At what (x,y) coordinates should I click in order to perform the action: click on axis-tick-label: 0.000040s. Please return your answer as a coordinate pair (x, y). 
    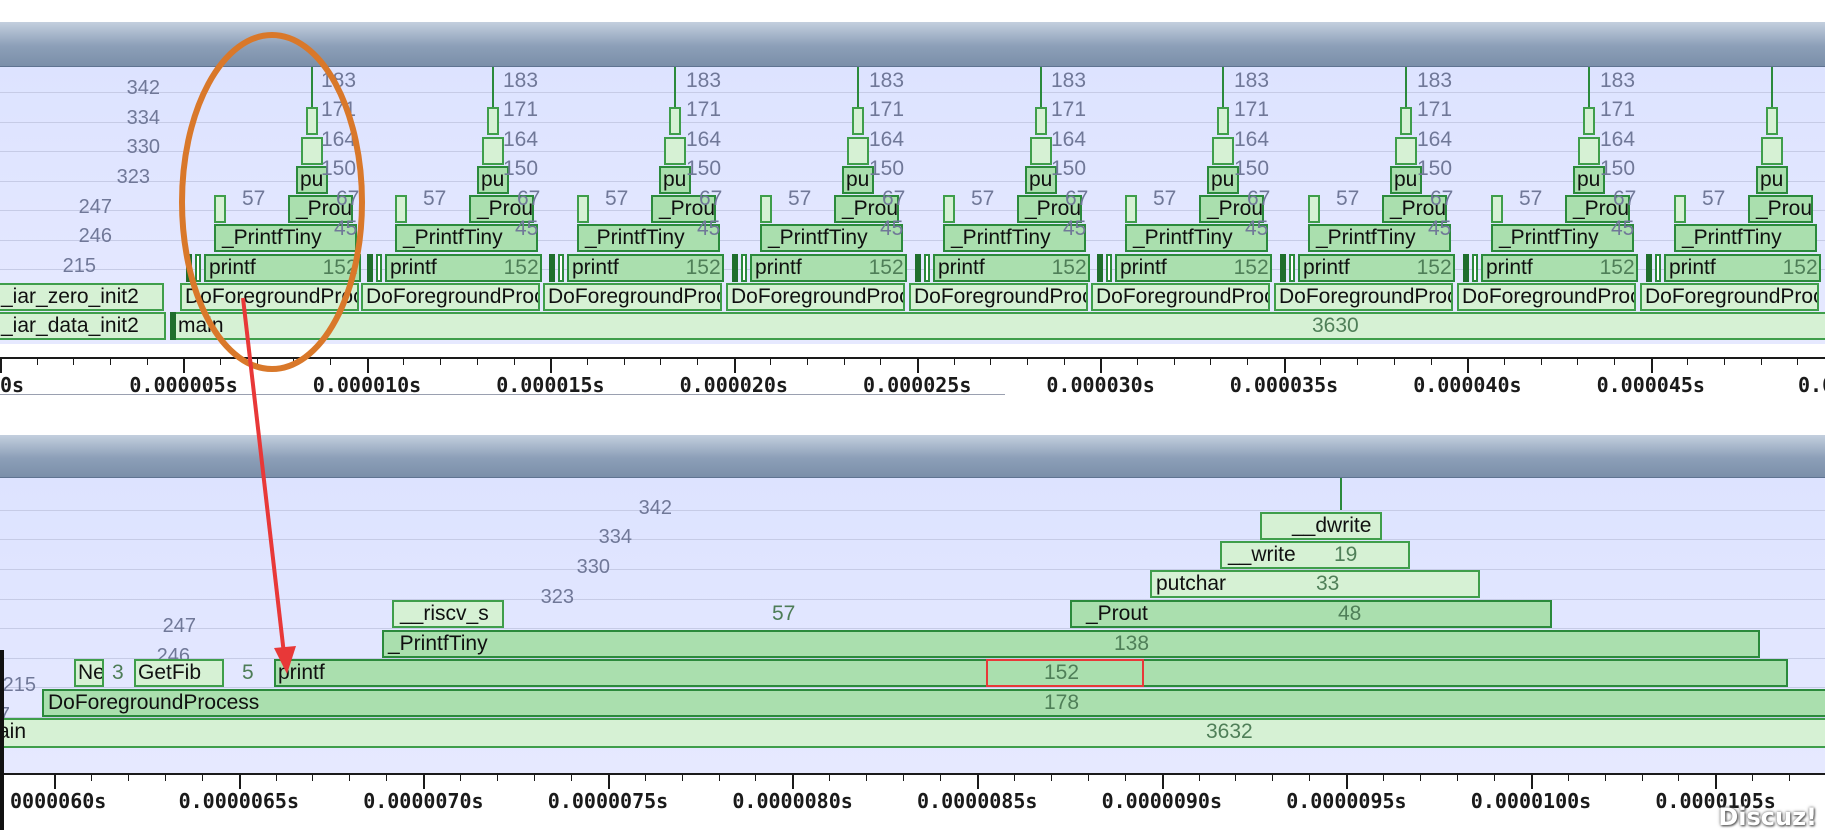
    Looking at the image, I should click on (1467, 384).